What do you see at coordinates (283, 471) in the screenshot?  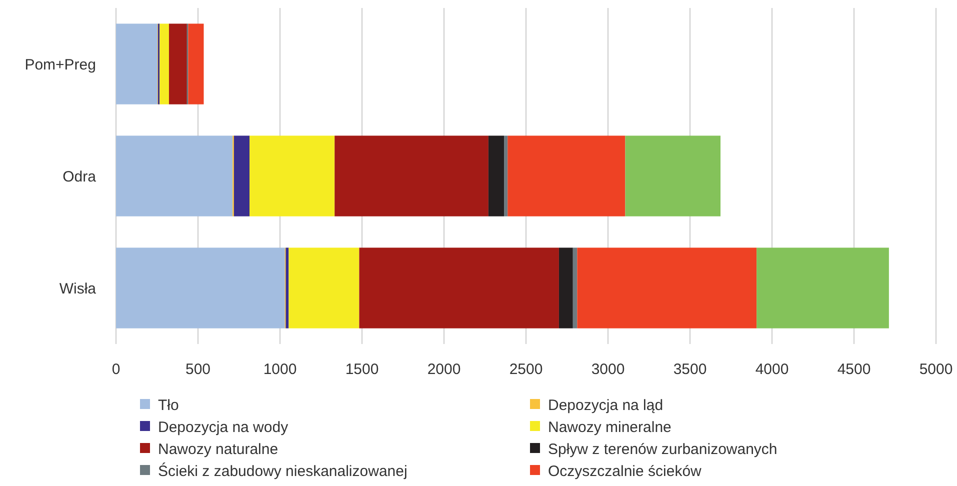 I see `legend-label: Ścieki z zabudowy nieskanalizowanej` at bounding box center [283, 471].